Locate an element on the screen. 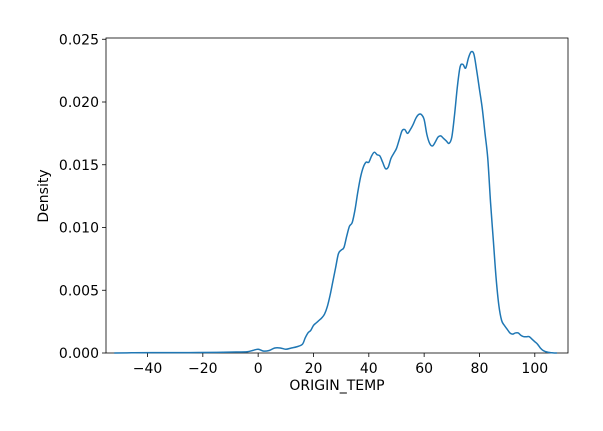 The image size is (603, 431). x-tick-label: 100 is located at coordinates (534, 369).